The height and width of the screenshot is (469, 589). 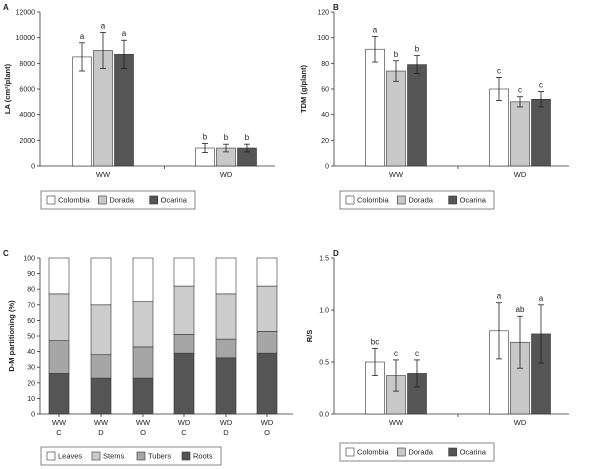 What do you see at coordinates (27, 141) in the screenshot?
I see `y-tick-label: 2000` at bounding box center [27, 141].